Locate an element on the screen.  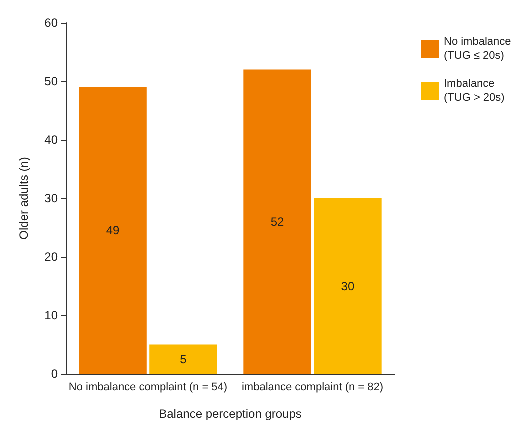
data-label: 52 is located at coordinates (277, 221).